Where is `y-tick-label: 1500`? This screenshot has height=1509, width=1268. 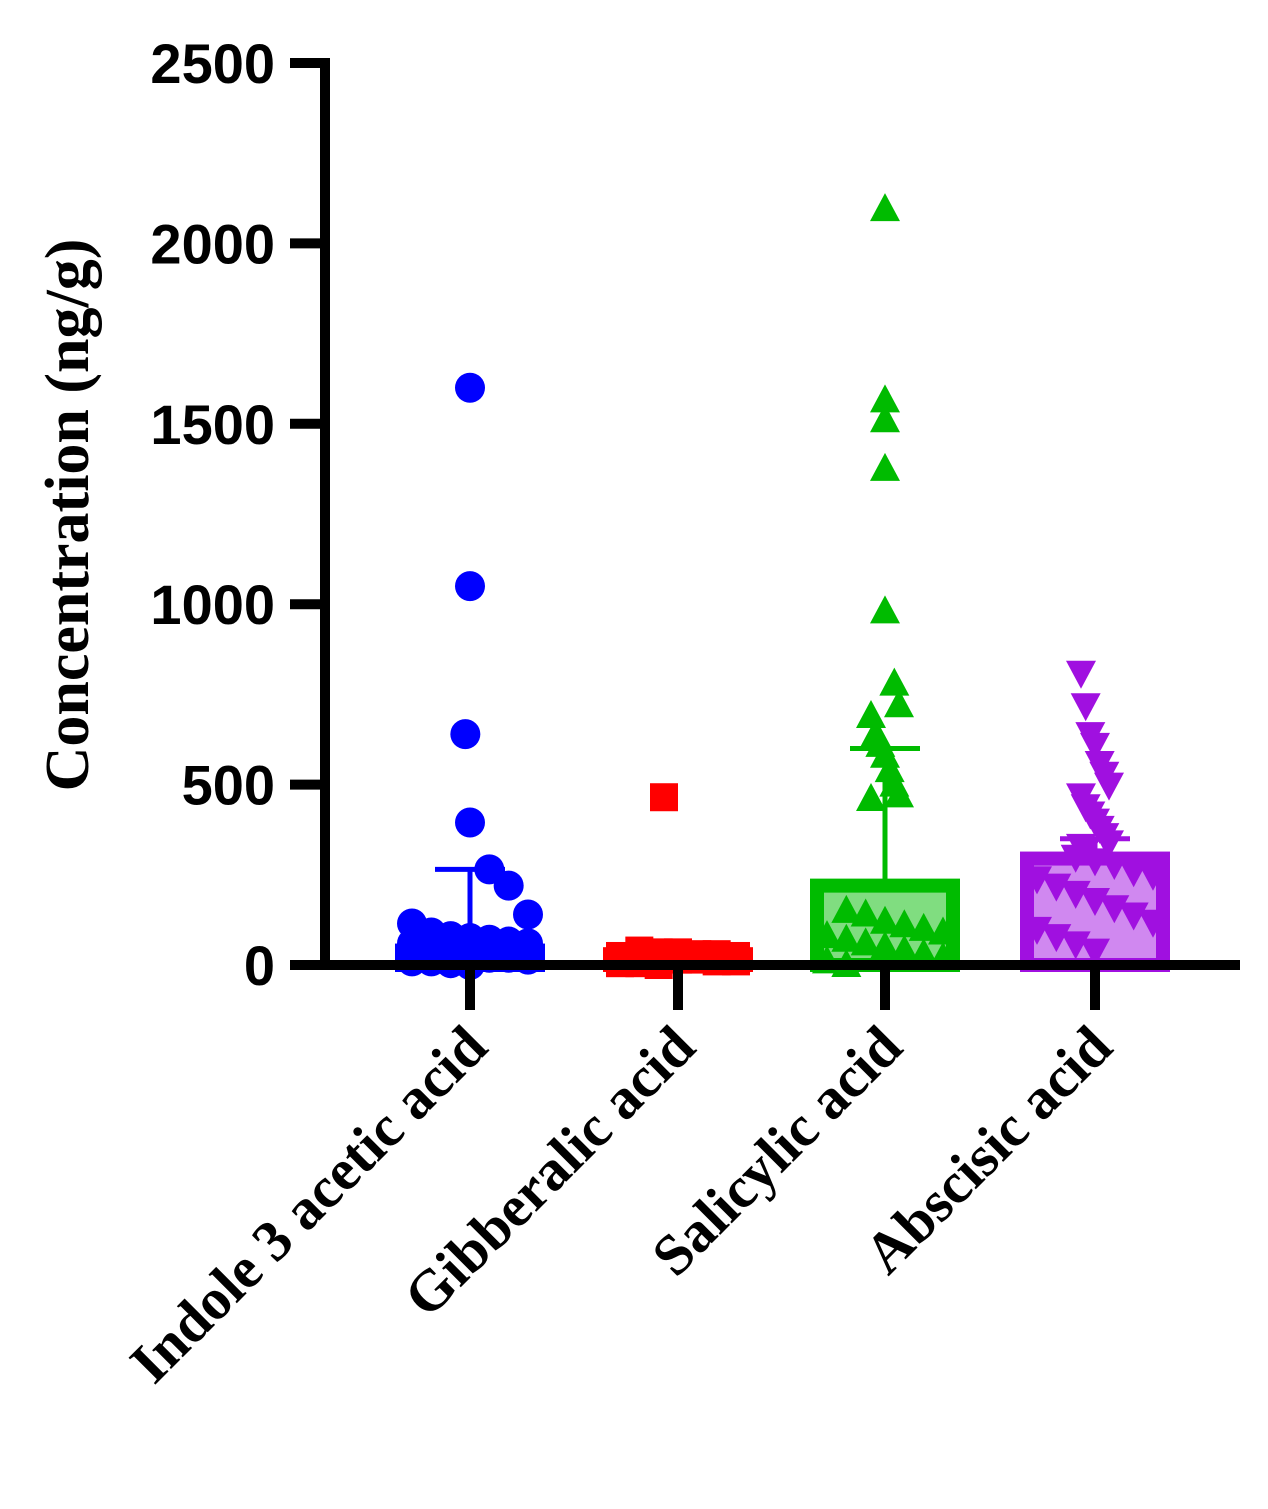
y-tick-label: 1500 is located at coordinates (212, 424).